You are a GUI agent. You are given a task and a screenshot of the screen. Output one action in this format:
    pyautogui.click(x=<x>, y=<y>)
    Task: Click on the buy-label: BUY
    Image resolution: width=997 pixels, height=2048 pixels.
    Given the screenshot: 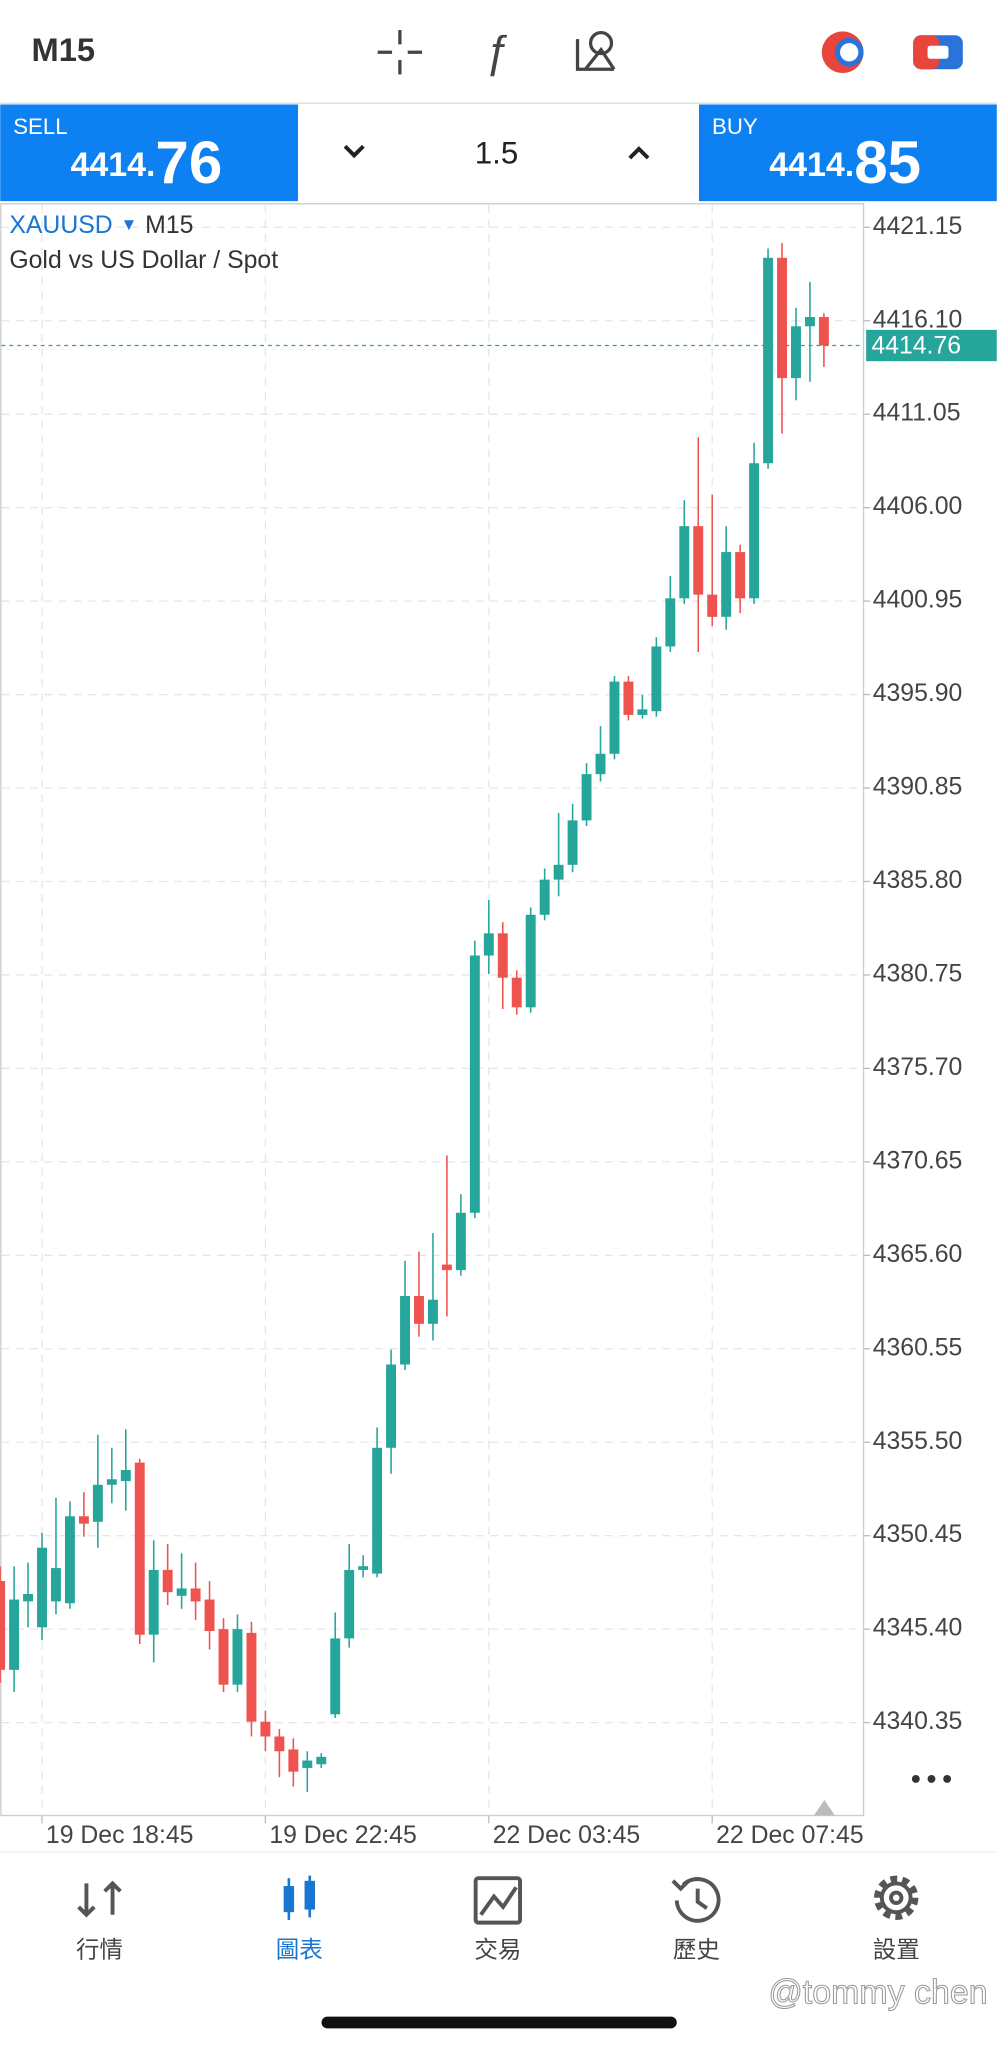 What is the action you would take?
    pyautogui.click(x=735, y=126)
    